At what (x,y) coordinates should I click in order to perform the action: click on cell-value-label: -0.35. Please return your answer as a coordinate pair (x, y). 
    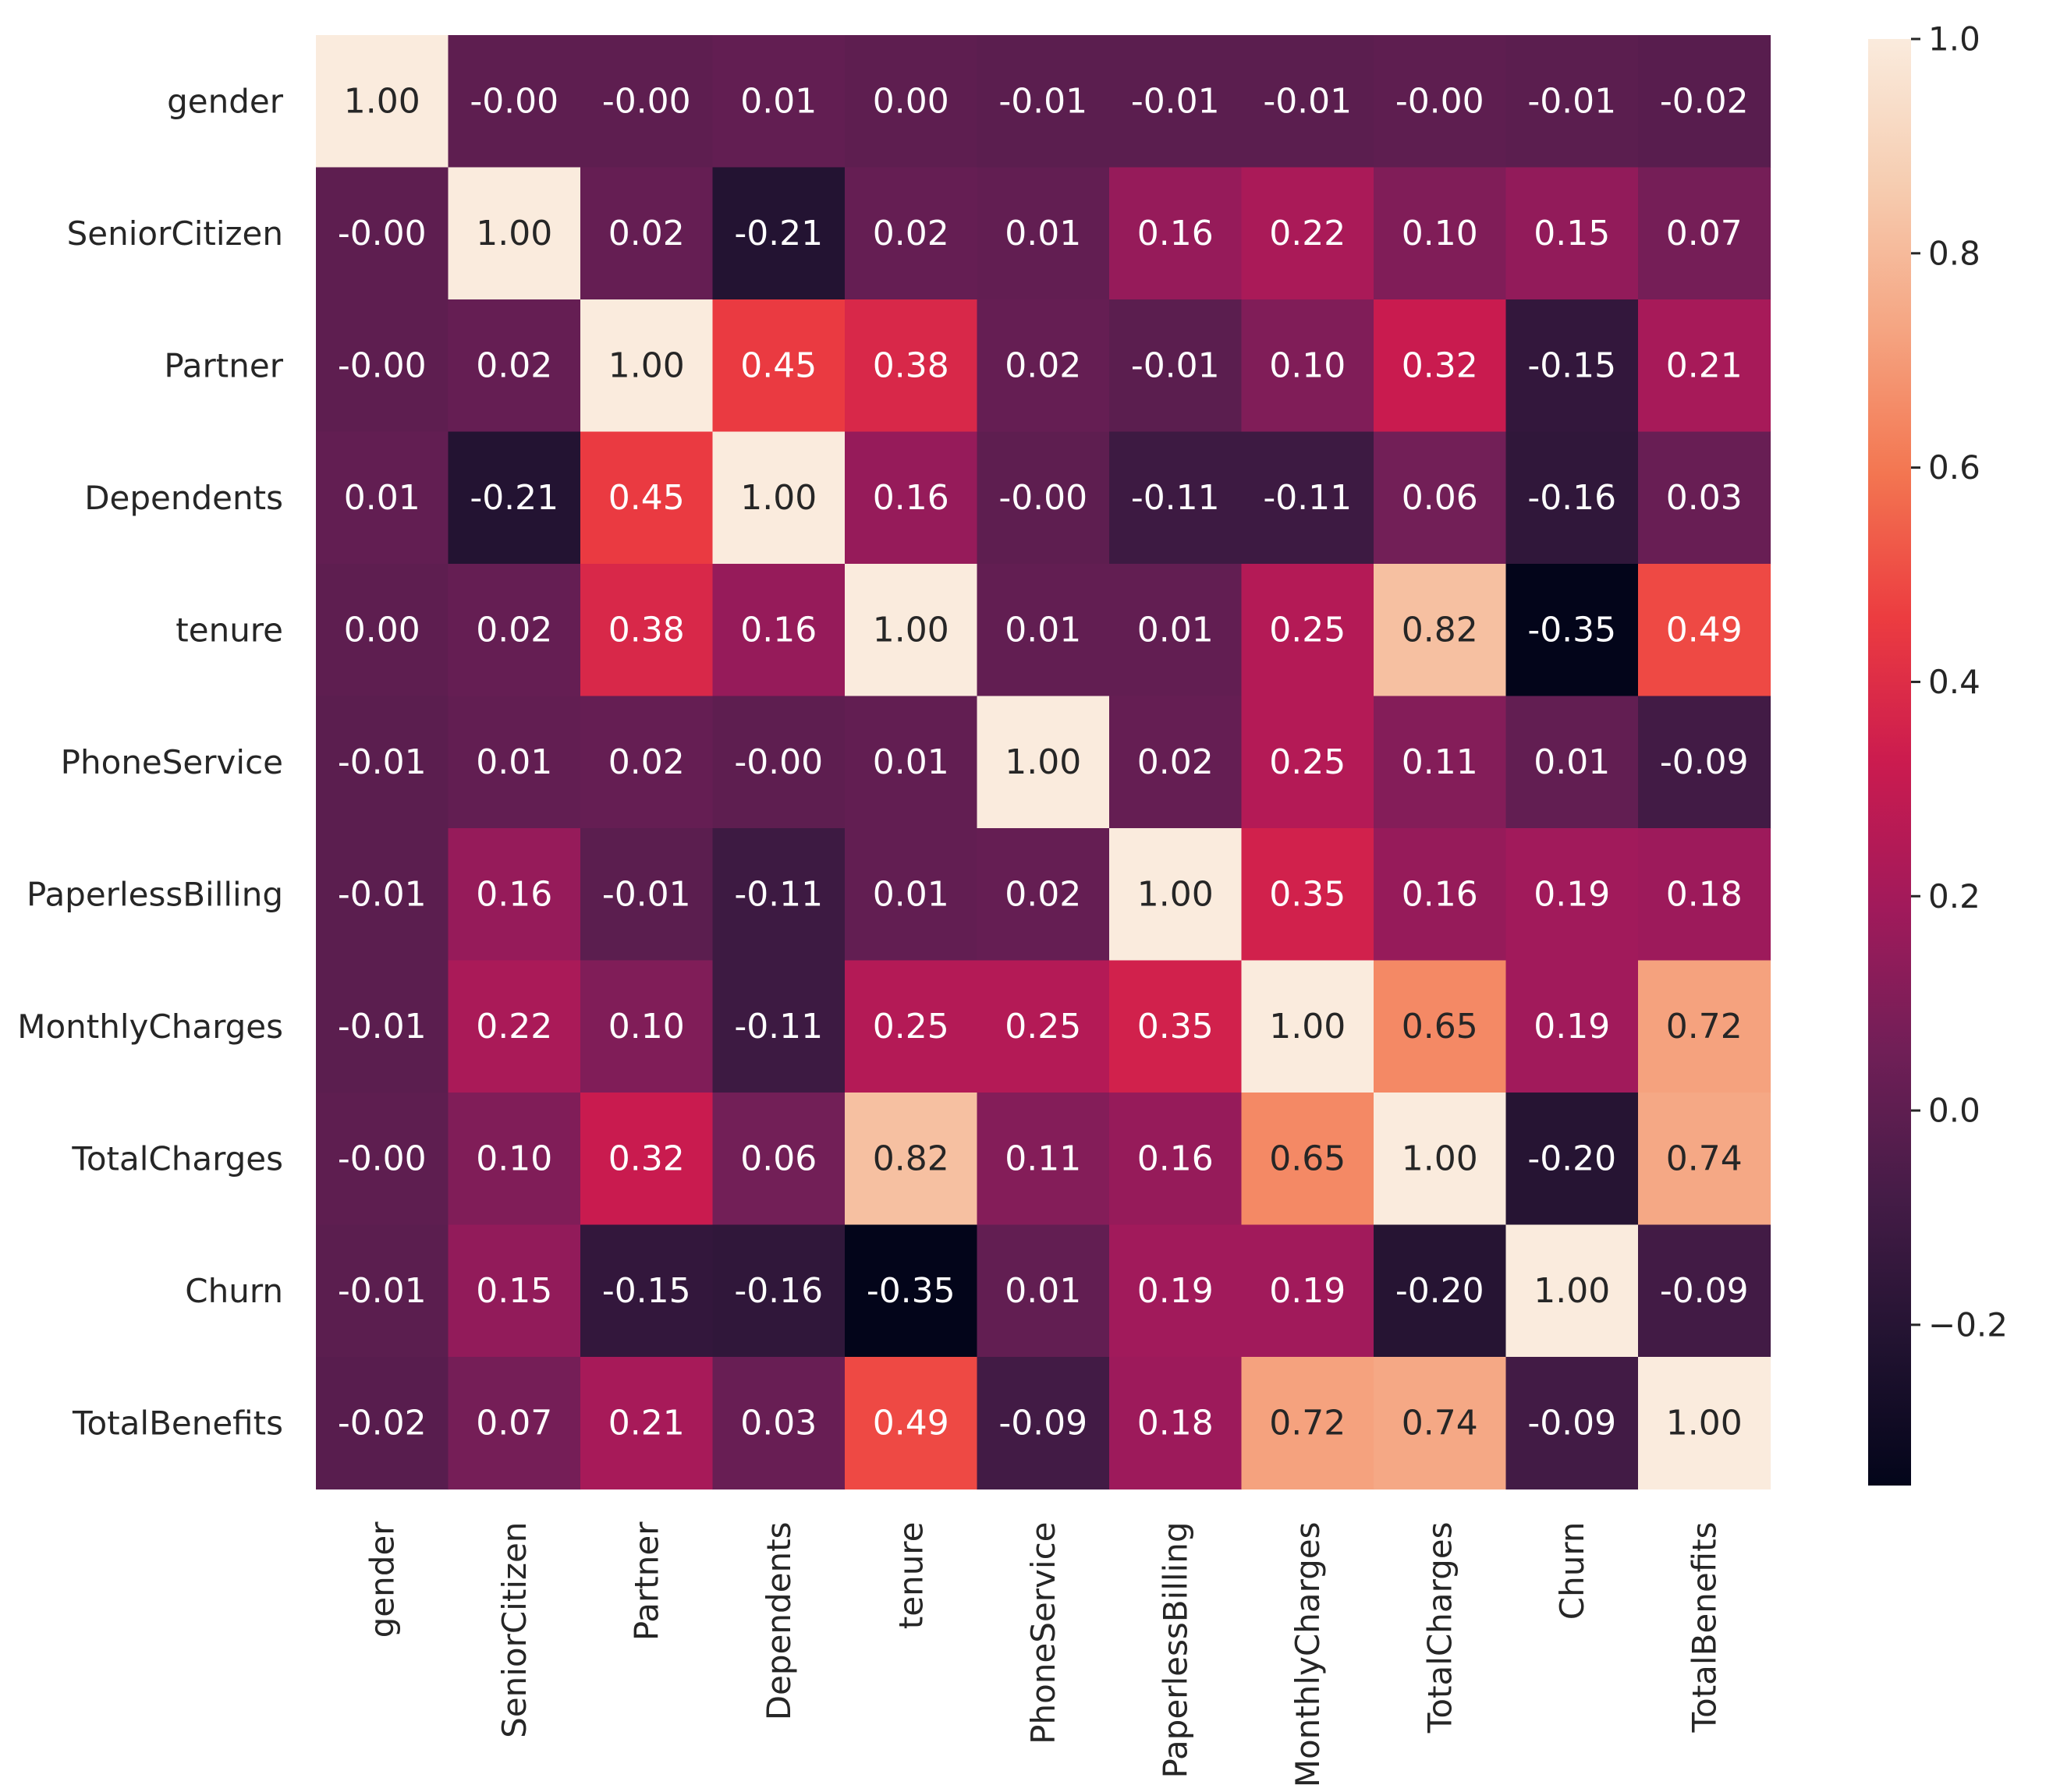
    Looking at the image, I should click on (911, 1291).